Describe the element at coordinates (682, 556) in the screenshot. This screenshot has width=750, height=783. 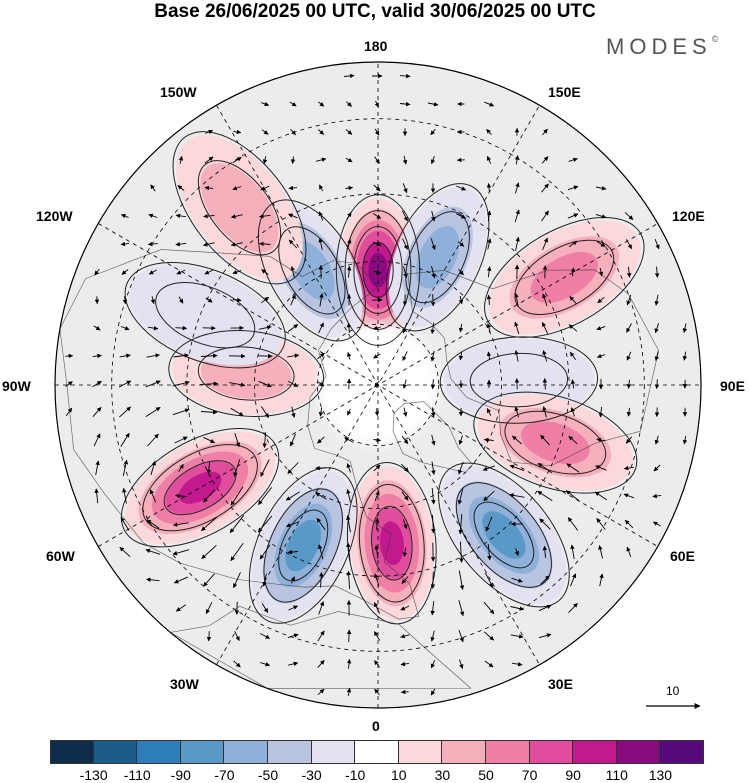
I see `lon-label-60e: 60E` at that location.